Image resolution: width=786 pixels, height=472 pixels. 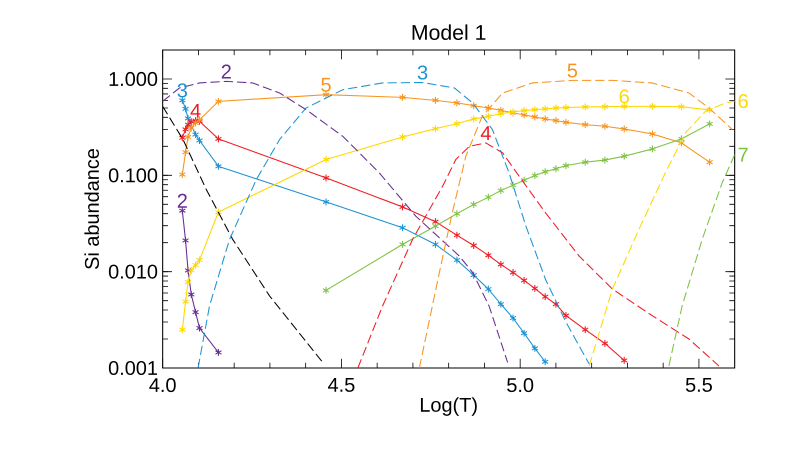 I want to click on y-tick-label: 0.001, so click(x=132, y=368).